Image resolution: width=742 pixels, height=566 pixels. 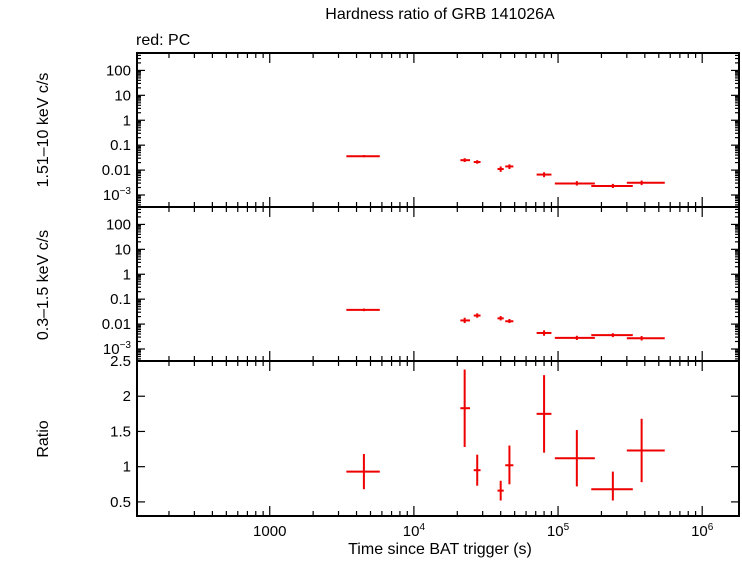 What do you see at coordinates (163, 40) in the screenshot?
I see `legend-label: red: PC` at bounding box center [163, 40].